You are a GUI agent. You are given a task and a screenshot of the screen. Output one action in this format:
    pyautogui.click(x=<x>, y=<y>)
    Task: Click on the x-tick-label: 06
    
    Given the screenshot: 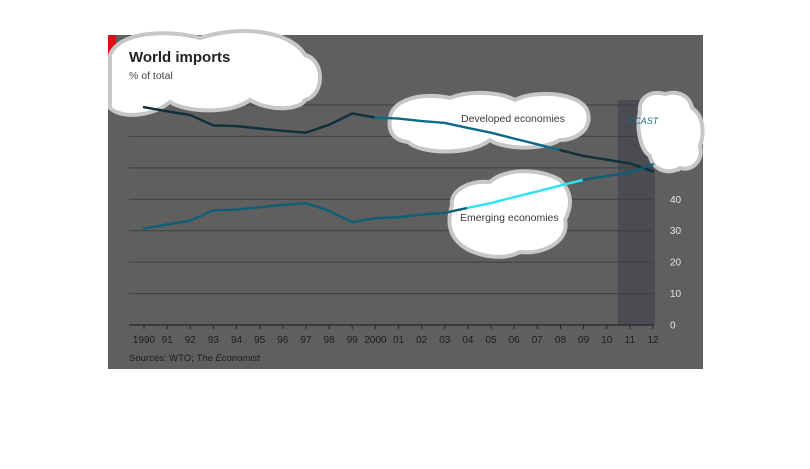 What is the action you would take?
    pyautogui.click(x=515, y=340)
    